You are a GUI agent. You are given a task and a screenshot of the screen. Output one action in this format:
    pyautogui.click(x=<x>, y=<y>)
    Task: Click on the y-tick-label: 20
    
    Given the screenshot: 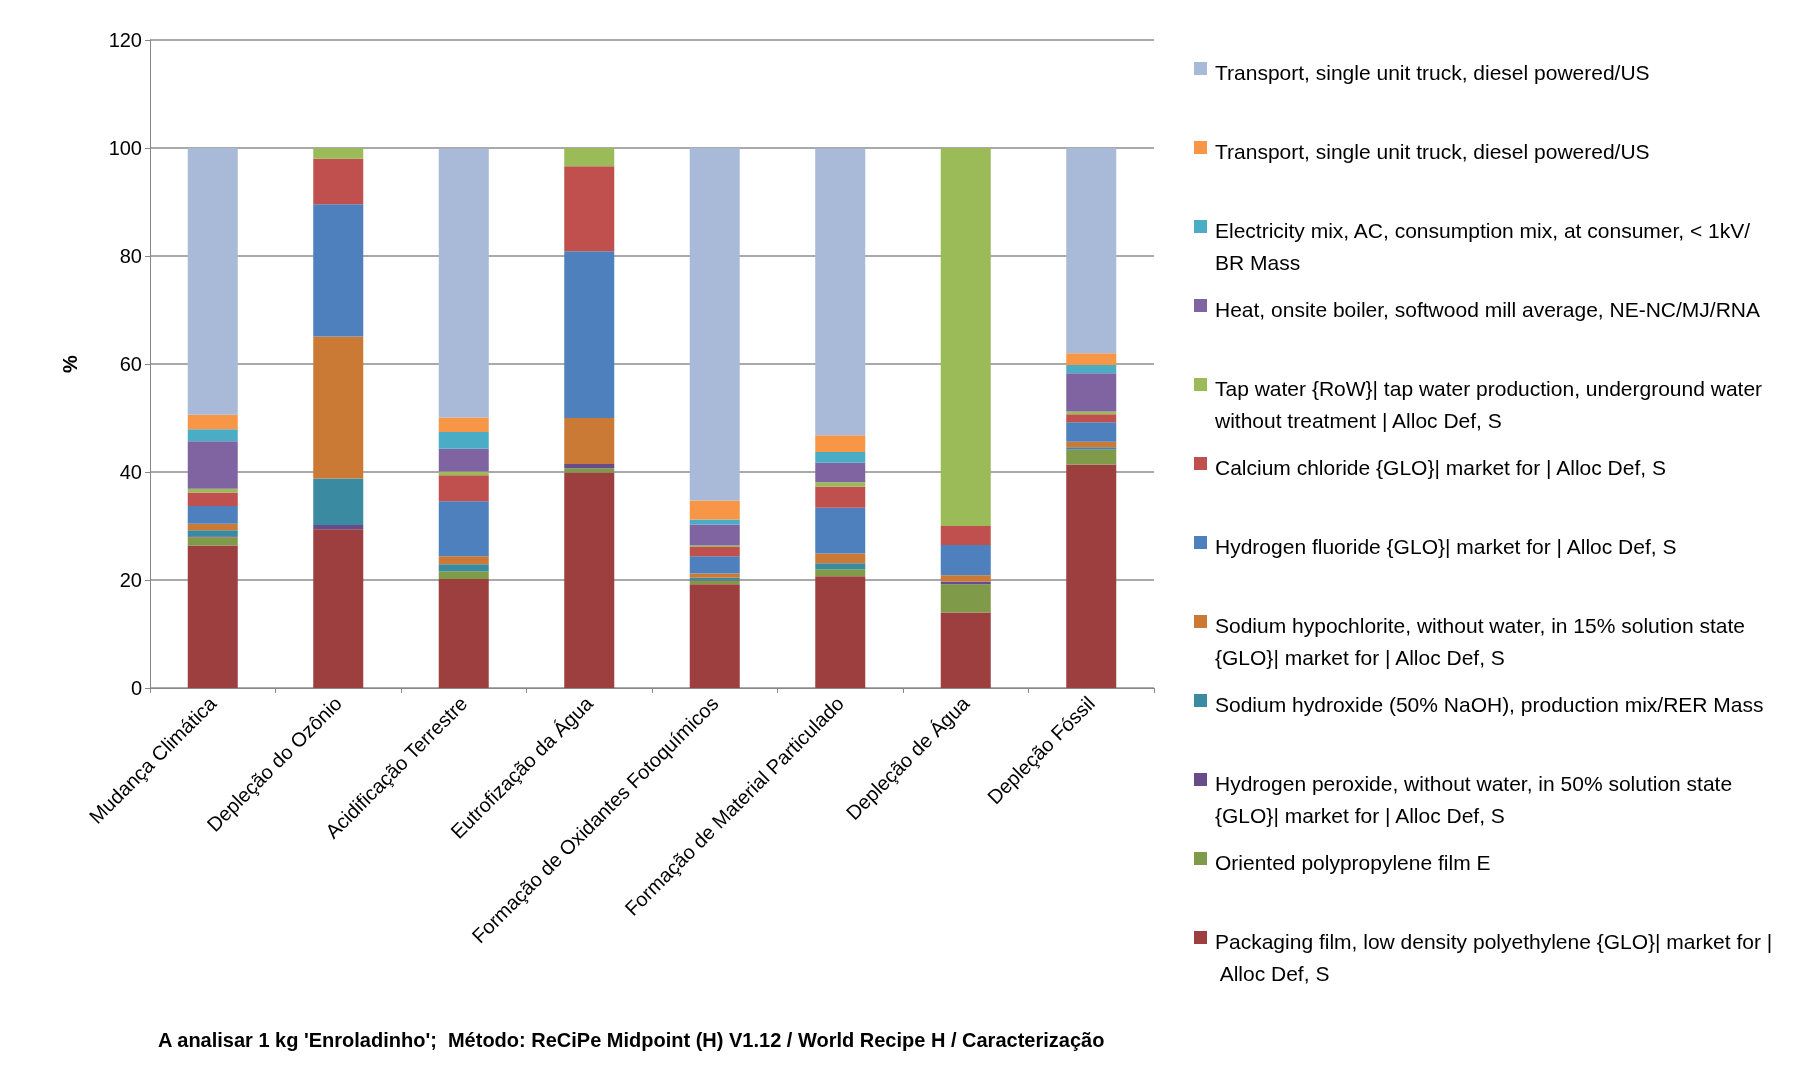 What is the action you would take?
    pyautogui.click(x=130, y=580)
    